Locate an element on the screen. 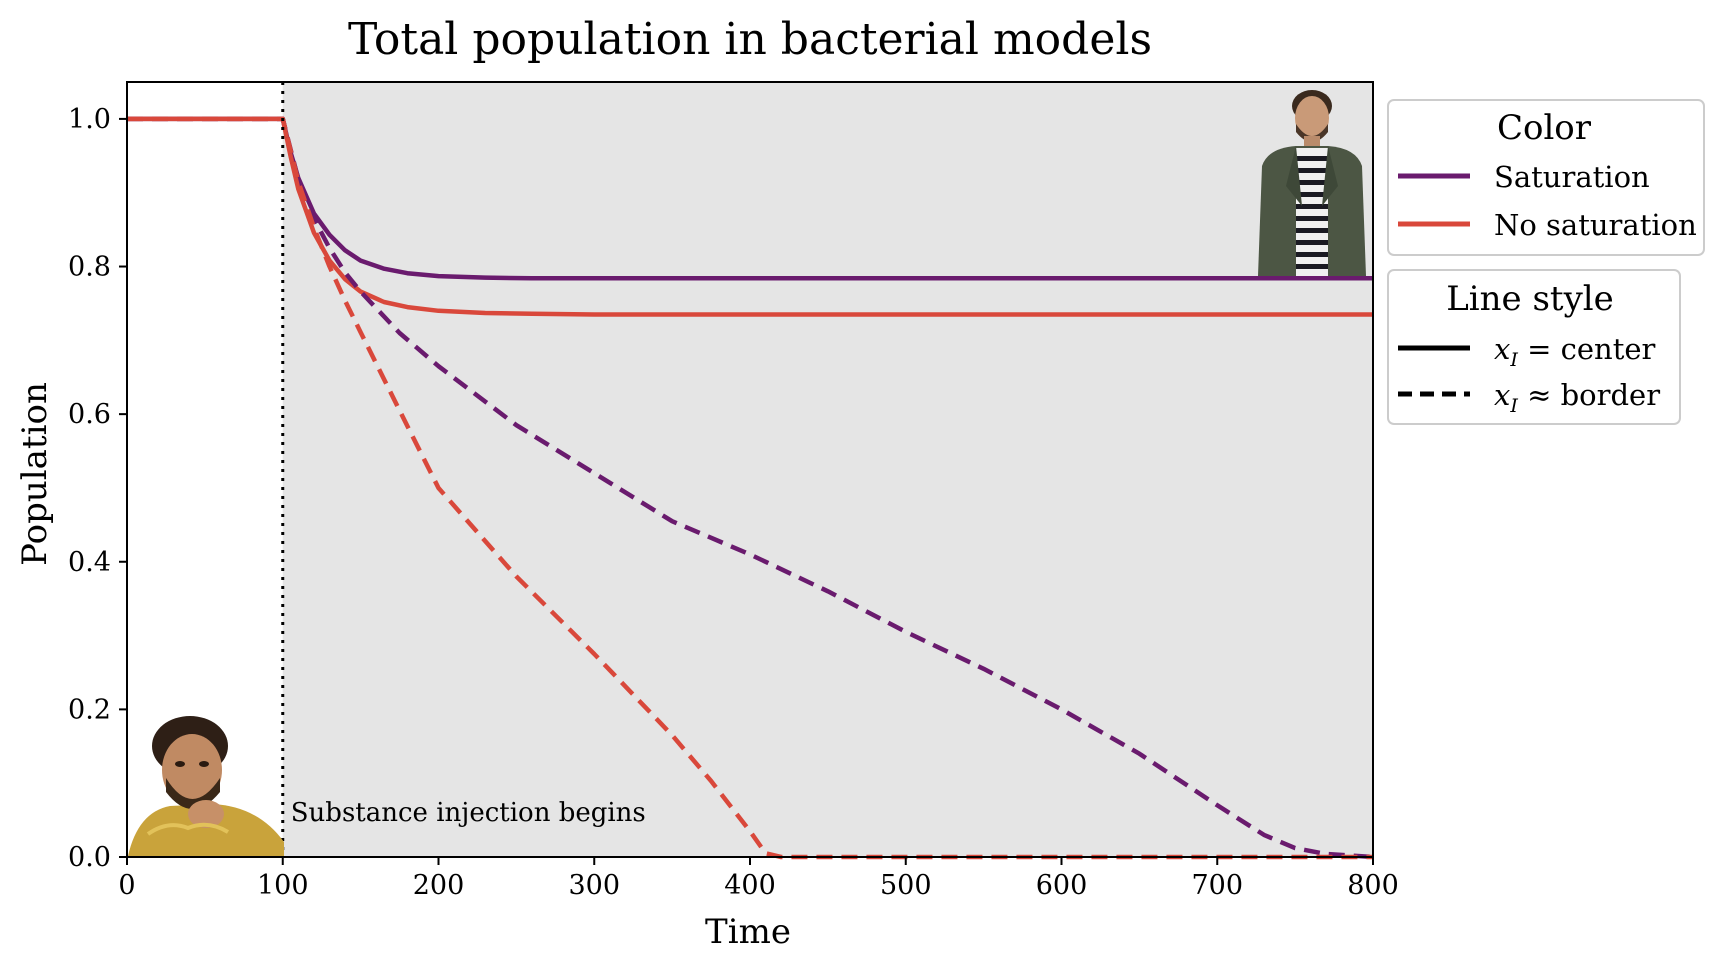 This screenshot has height=967, width=1717. x-tick-label: 300 is located at coordinates (594, 885).